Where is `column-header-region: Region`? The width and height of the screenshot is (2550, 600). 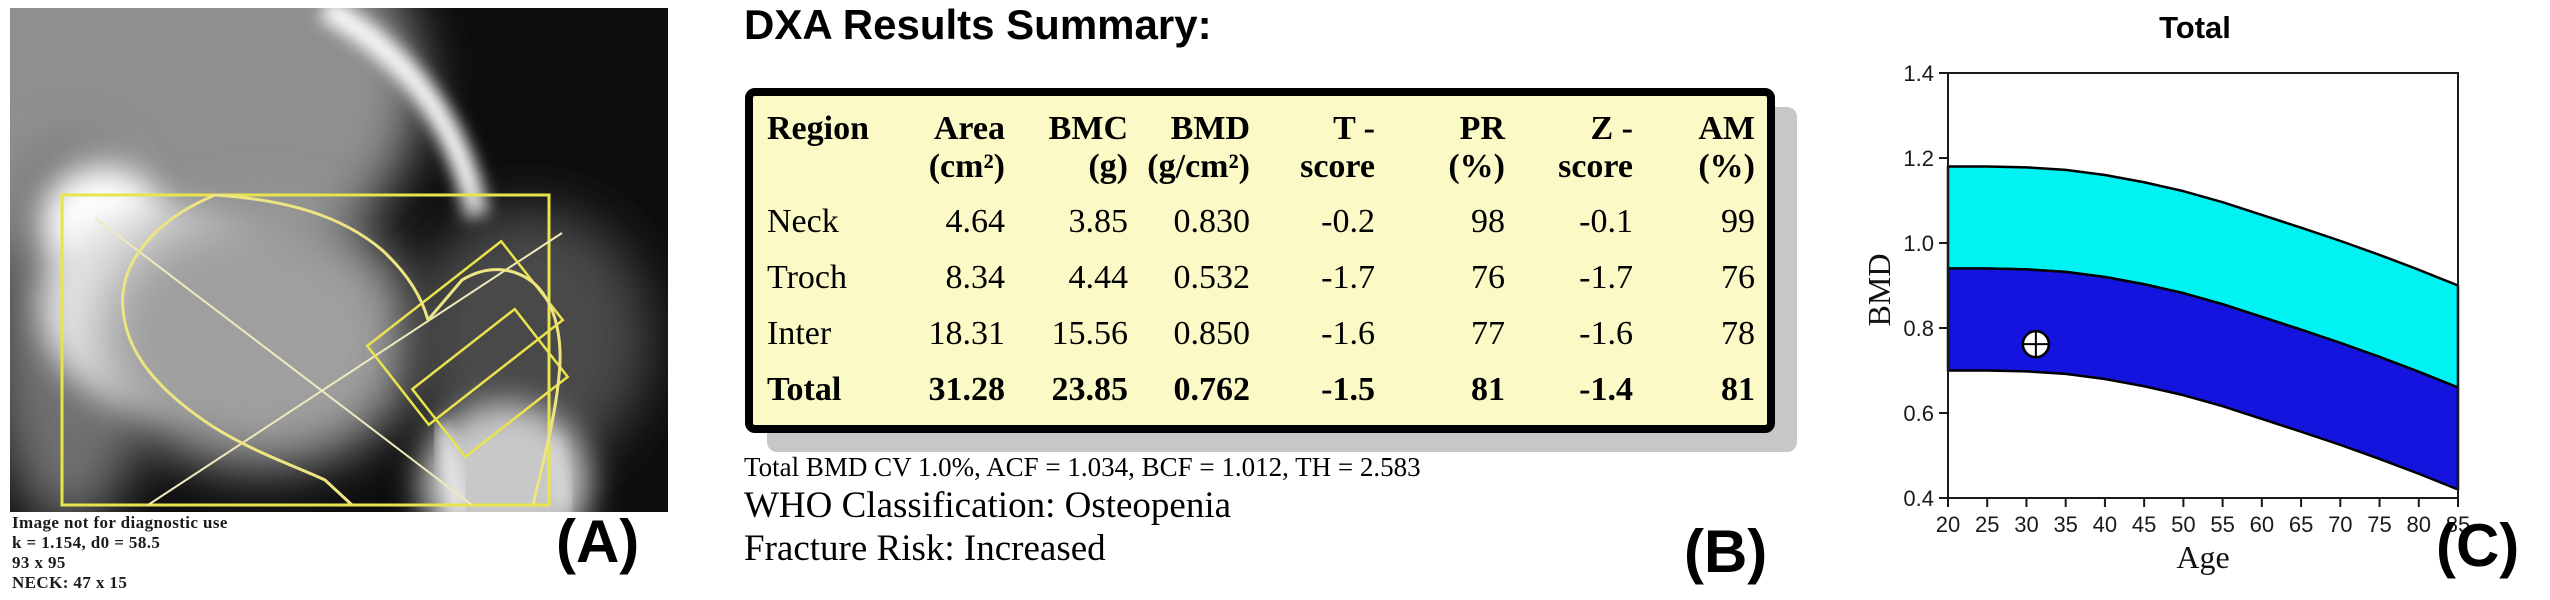 column-header-region: Region is located at coordinates (818, 128).